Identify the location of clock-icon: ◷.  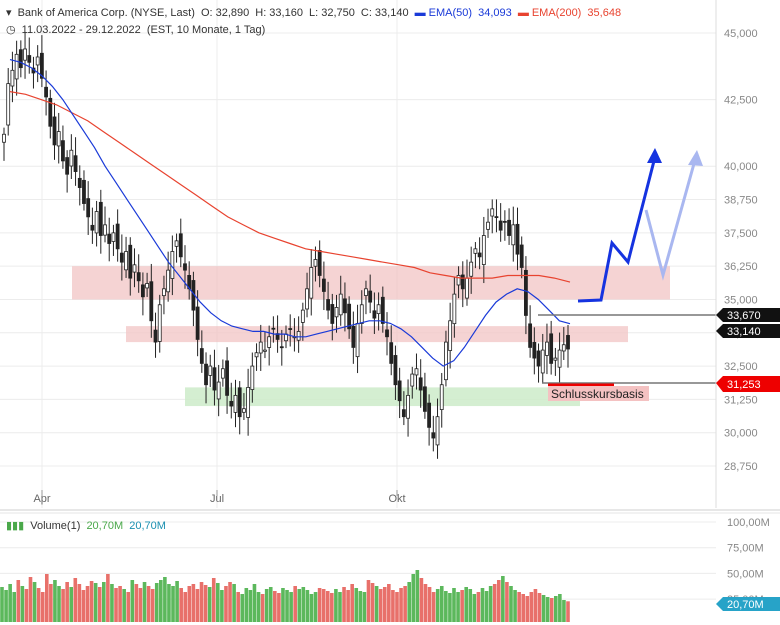
(11, 30).